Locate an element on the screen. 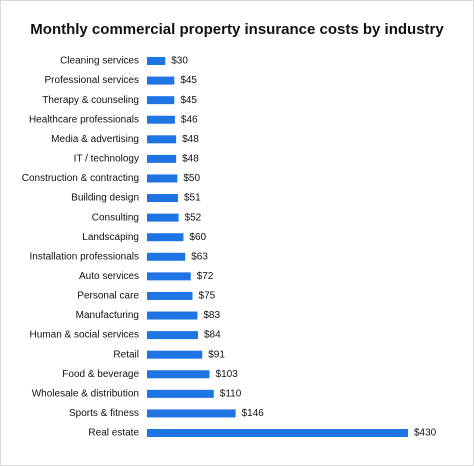  value-label: $83 is located at coordinates (211, 315).